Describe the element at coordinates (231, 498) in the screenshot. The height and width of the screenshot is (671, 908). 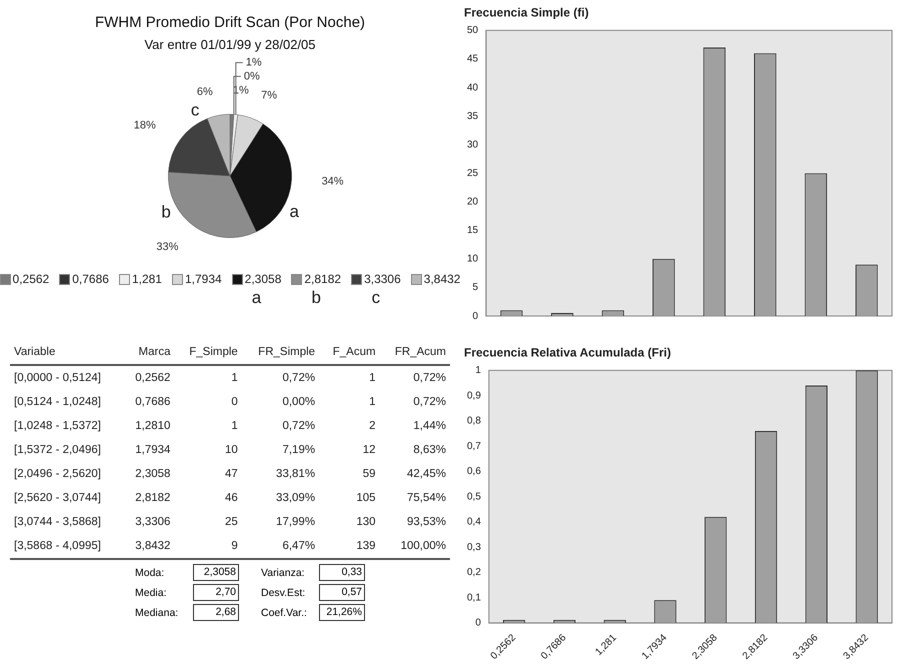
I see `text: 46` at that location.